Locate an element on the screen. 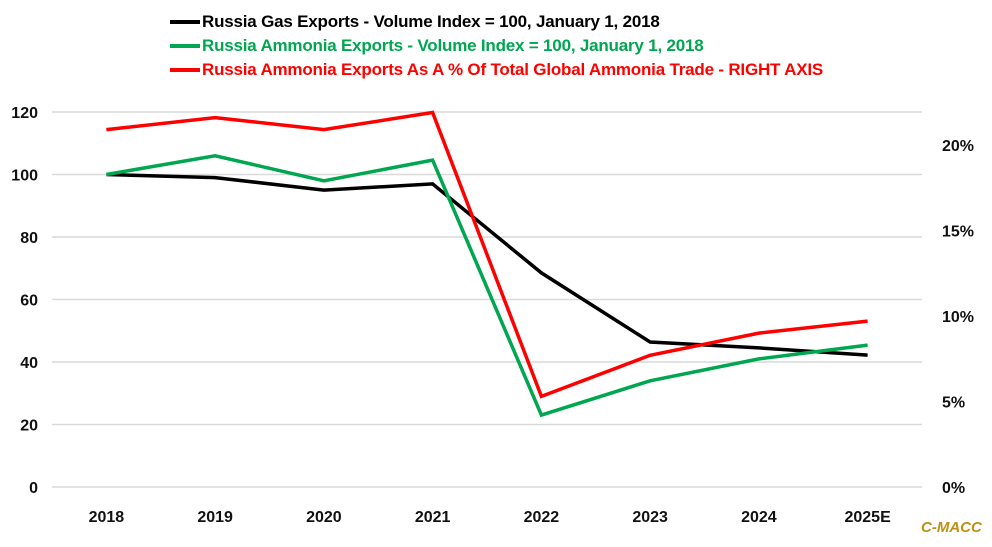 This screenshot has height=547, width=992. x-axis-tick-label: 2025E is located at coordinates (867, 517).